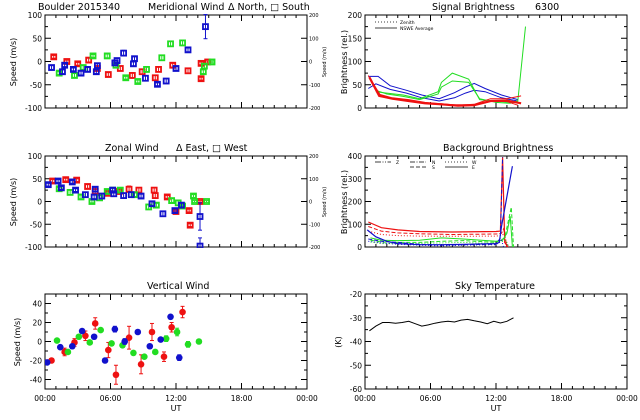 The width and height of the screenshot is (640, 420). I want to click on skytemp-xtick-label: 00:00, so click(365, 398).